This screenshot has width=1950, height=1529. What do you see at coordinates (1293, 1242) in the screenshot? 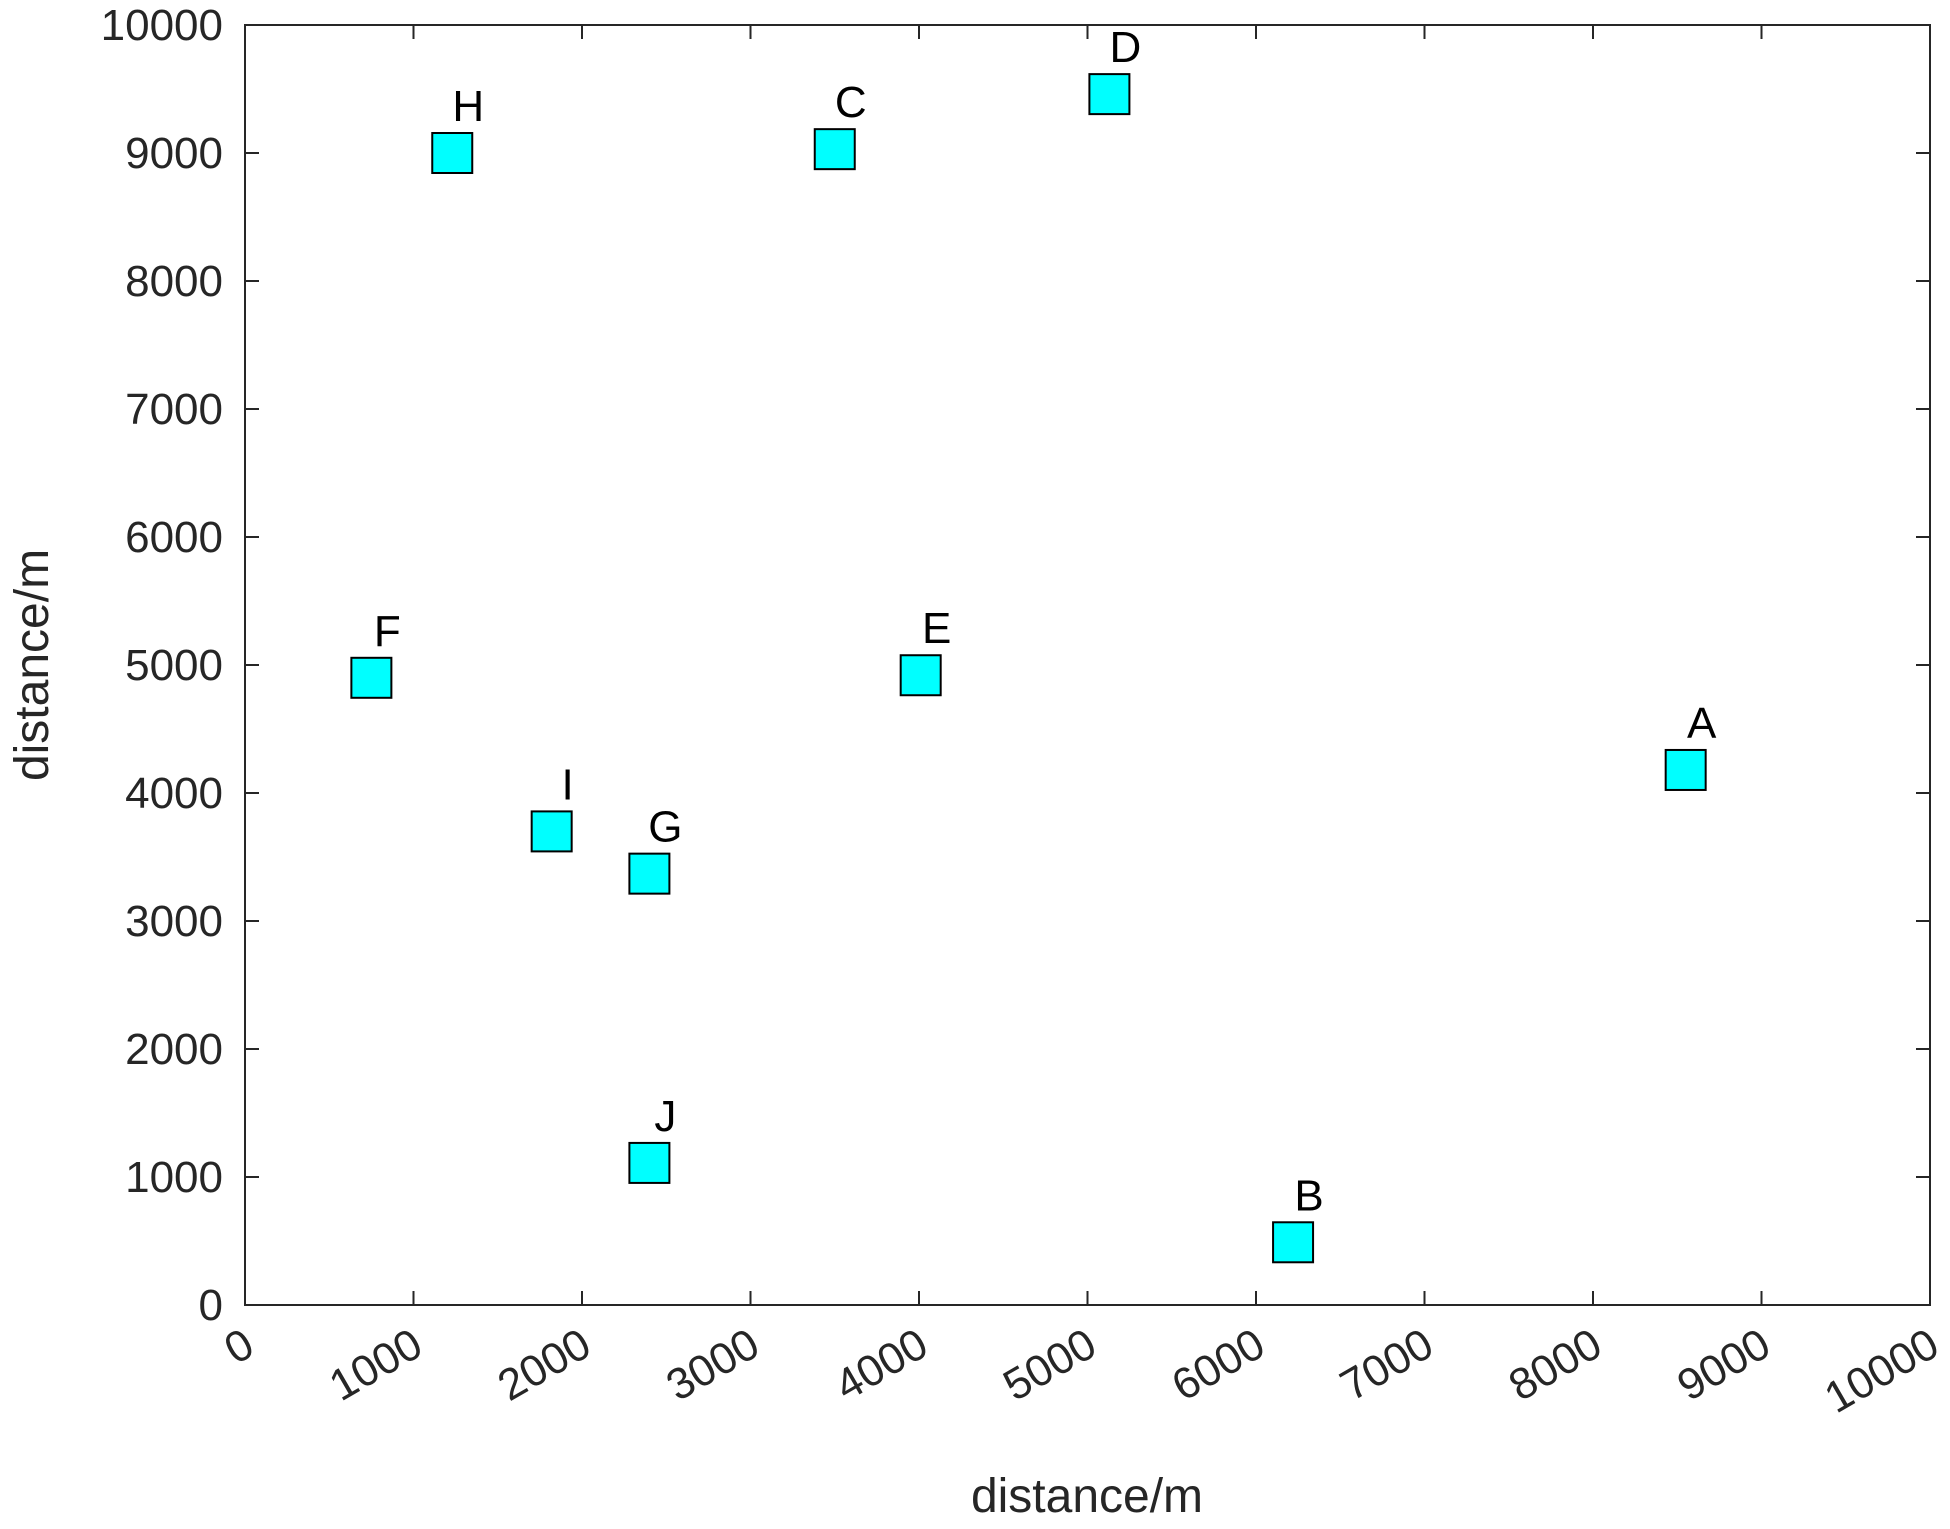
I see `point-marker-b` at bounding box center [1293, 1242].